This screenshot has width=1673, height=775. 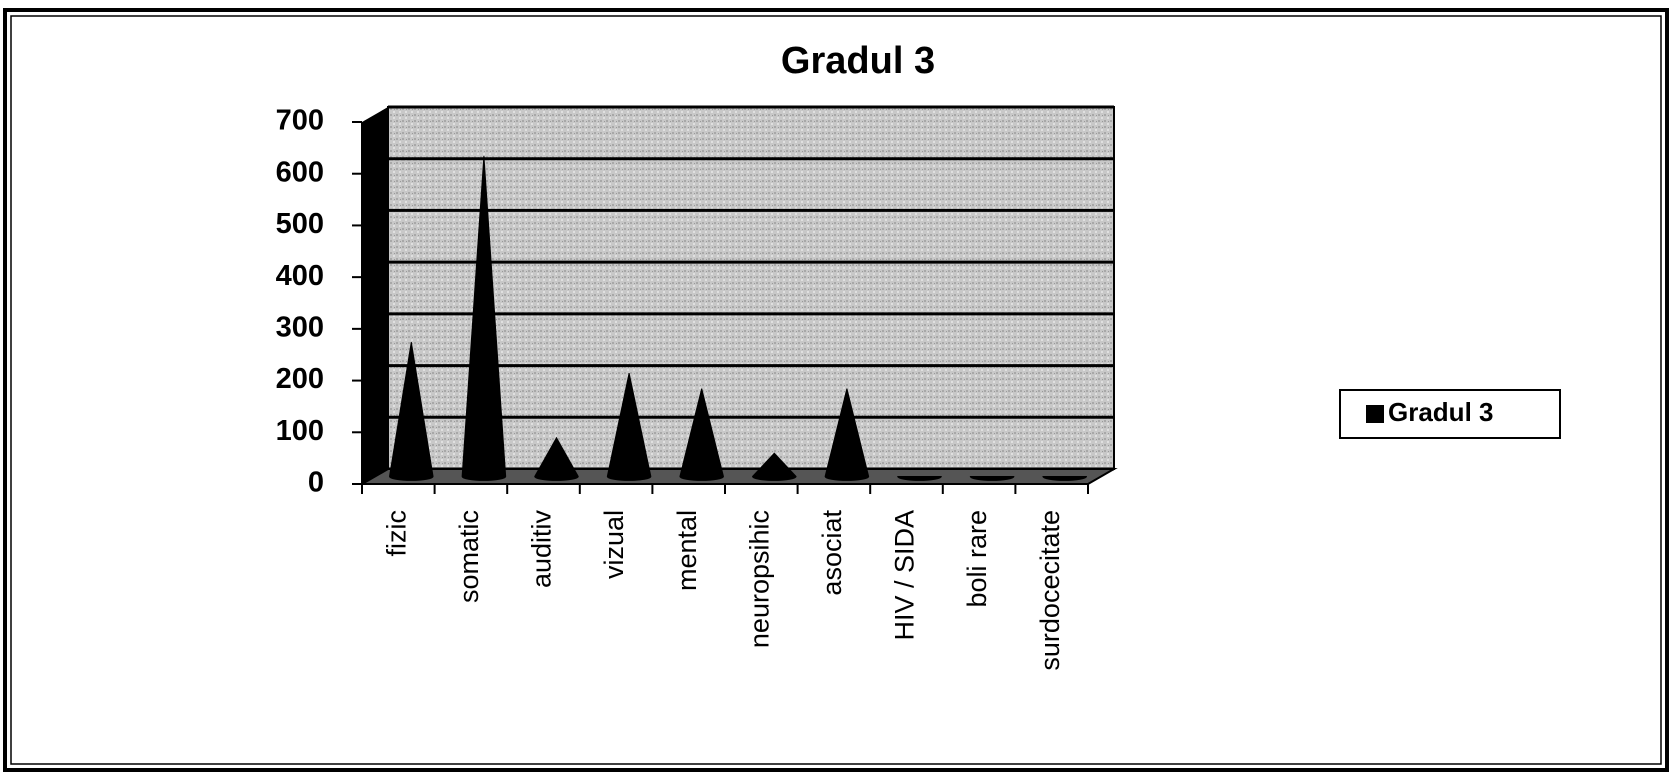 I want to click on x-tick-label: surdocecitate, so click(x=1050, y=590).